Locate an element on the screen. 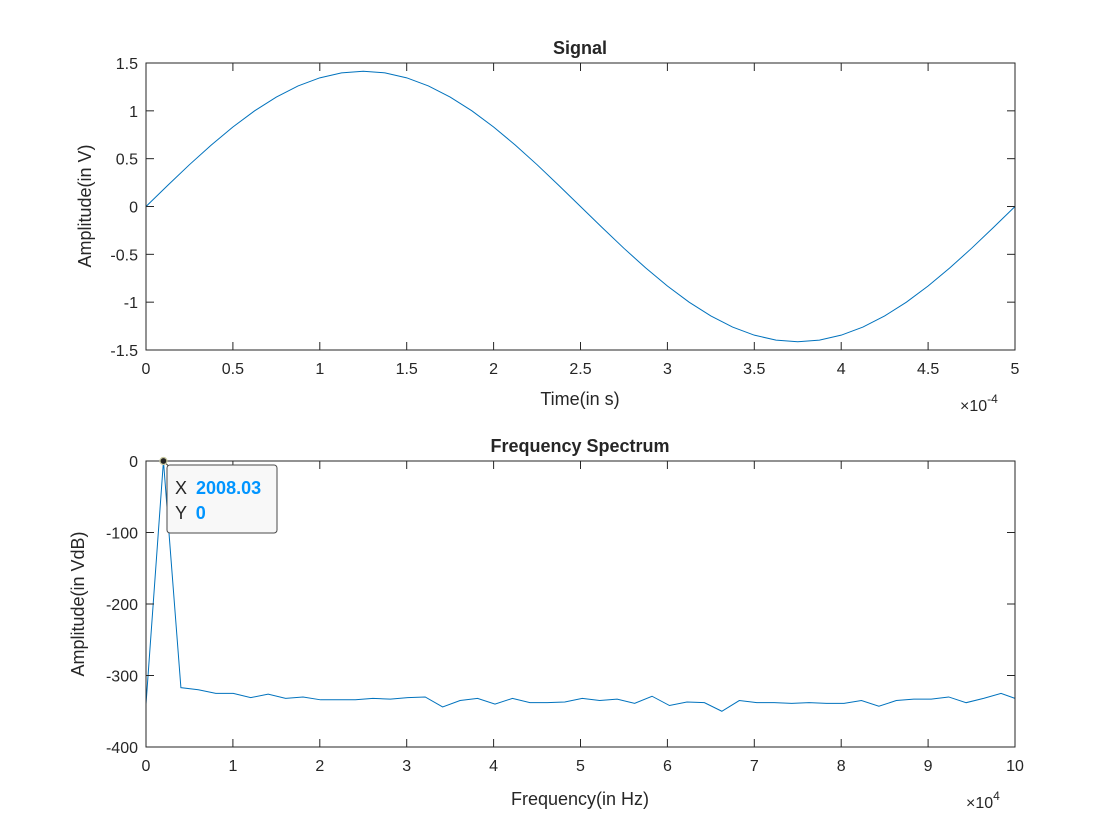 The image size is (1120, 840). spectrum-ytick-label: -300 is located at coordinates (122, 677).